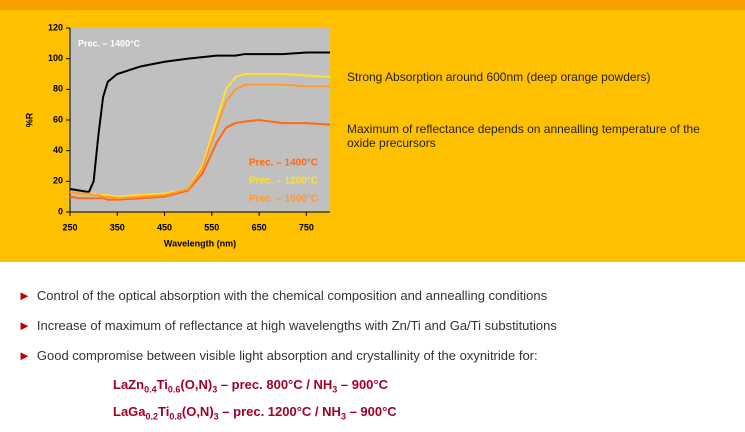 This screenshot has width=745, height=432. I want to click on y-tick-label: 20, so click(58, 181).